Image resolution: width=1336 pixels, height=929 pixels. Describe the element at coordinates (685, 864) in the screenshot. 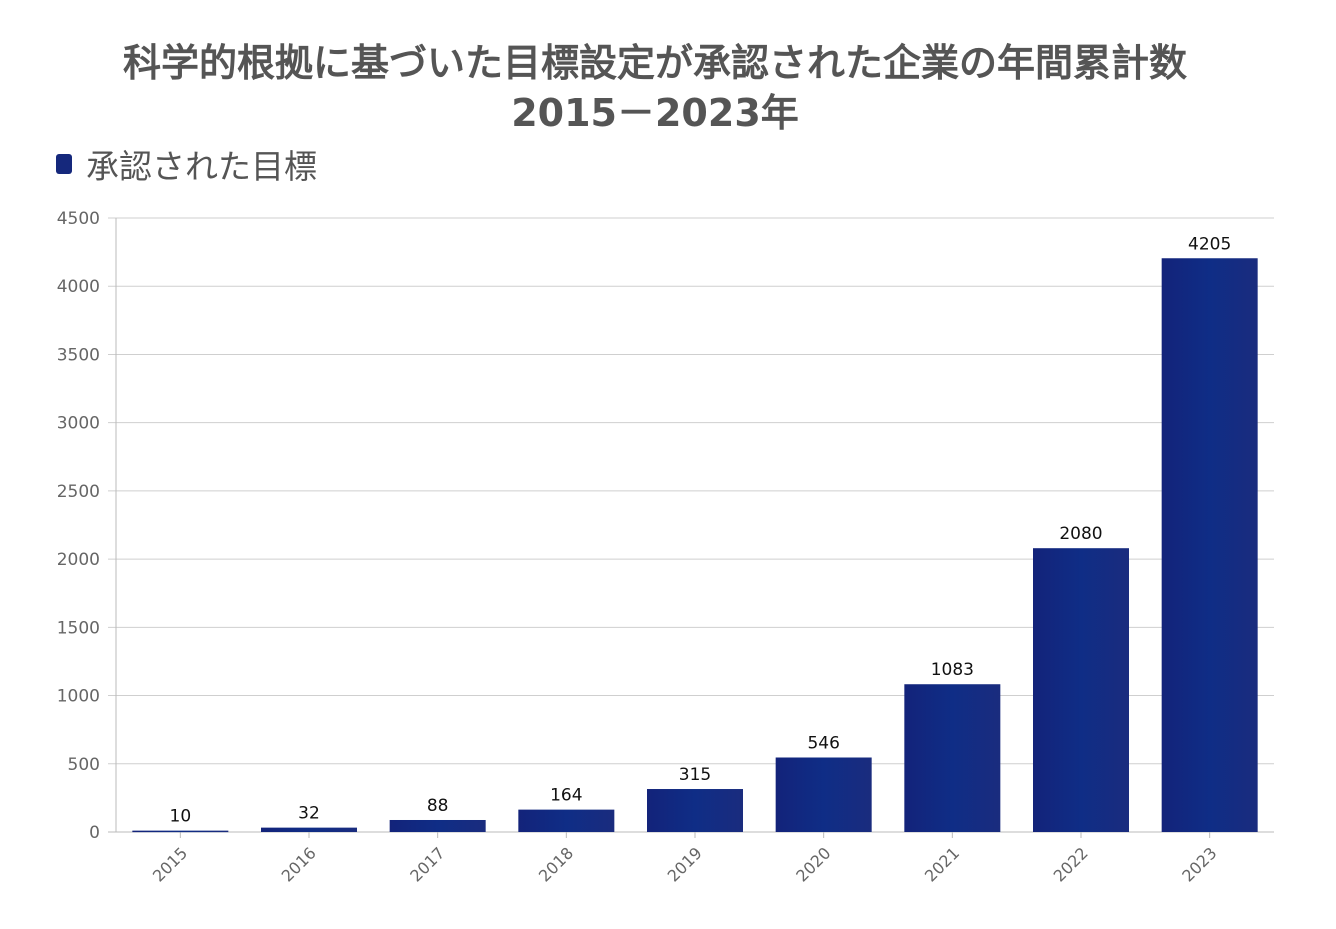

I see `x-tick-label: 2019` at that location.